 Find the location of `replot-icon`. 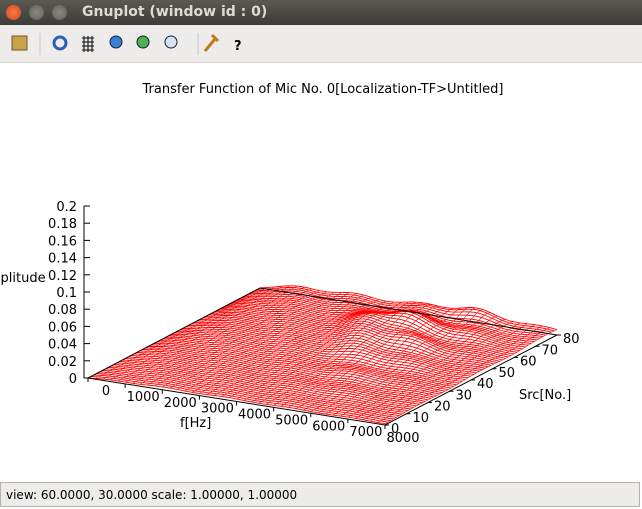

replot-icon is located at coordinates (60, 43).